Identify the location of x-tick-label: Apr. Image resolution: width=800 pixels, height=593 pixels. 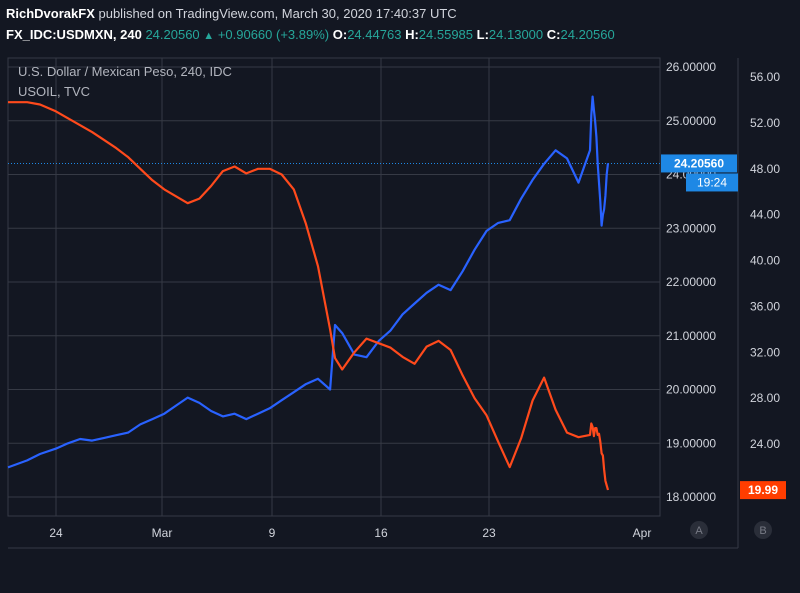
(642, 533).